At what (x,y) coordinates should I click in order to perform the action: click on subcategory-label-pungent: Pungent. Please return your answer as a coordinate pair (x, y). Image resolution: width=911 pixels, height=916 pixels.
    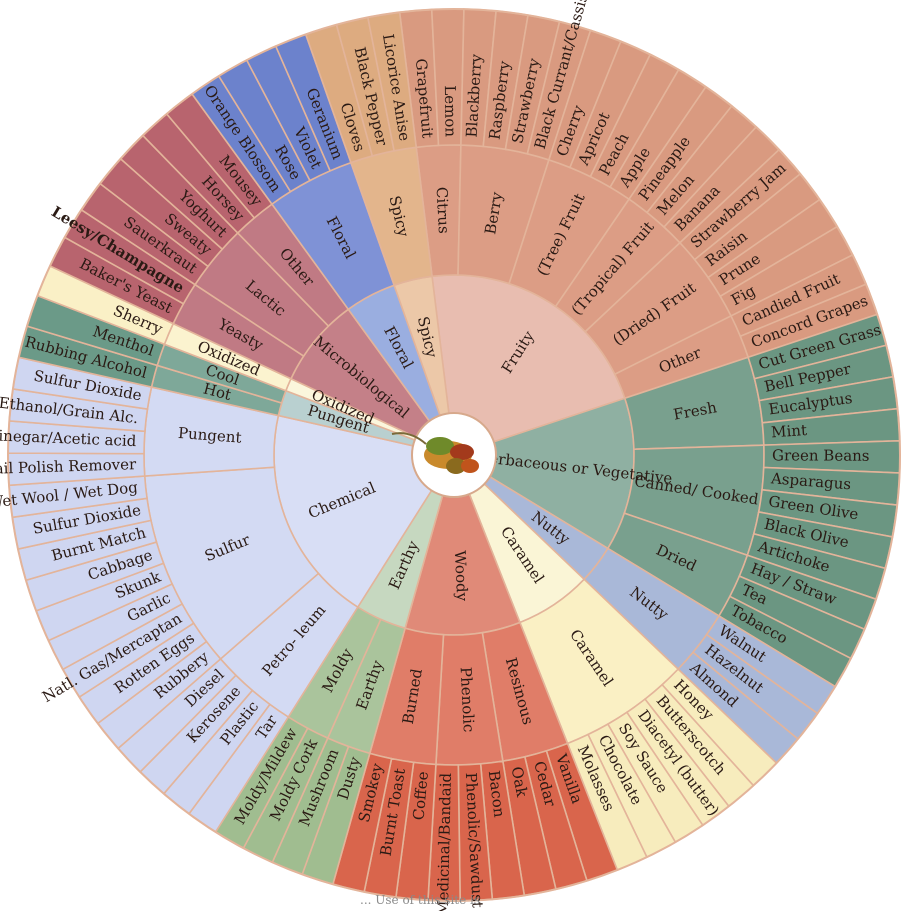
    Looking at the image, I should click on (209, 435).